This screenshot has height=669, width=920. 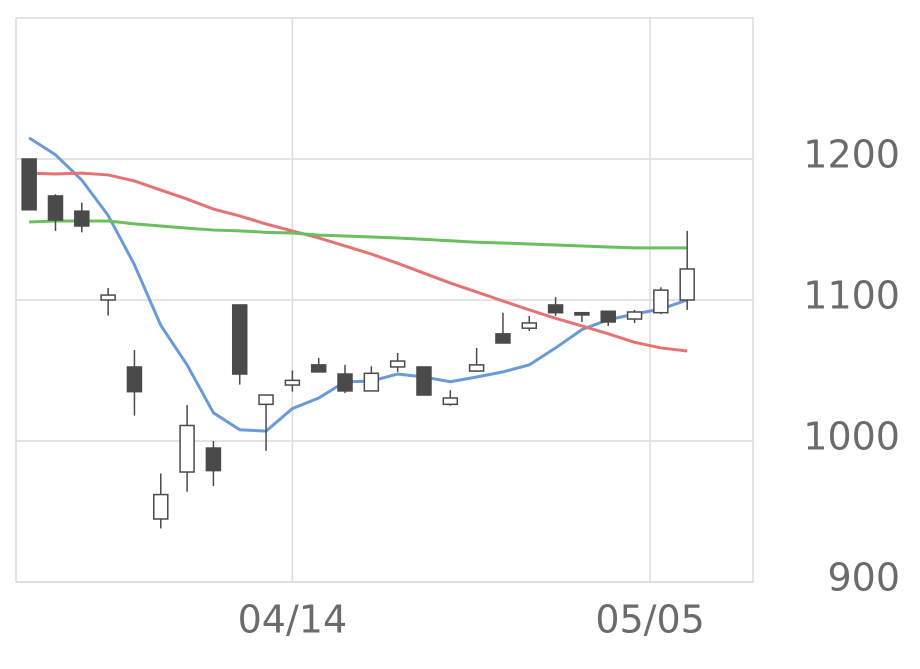 I want to click on x-tick-label: 05/05, so click(x=650, y=620).